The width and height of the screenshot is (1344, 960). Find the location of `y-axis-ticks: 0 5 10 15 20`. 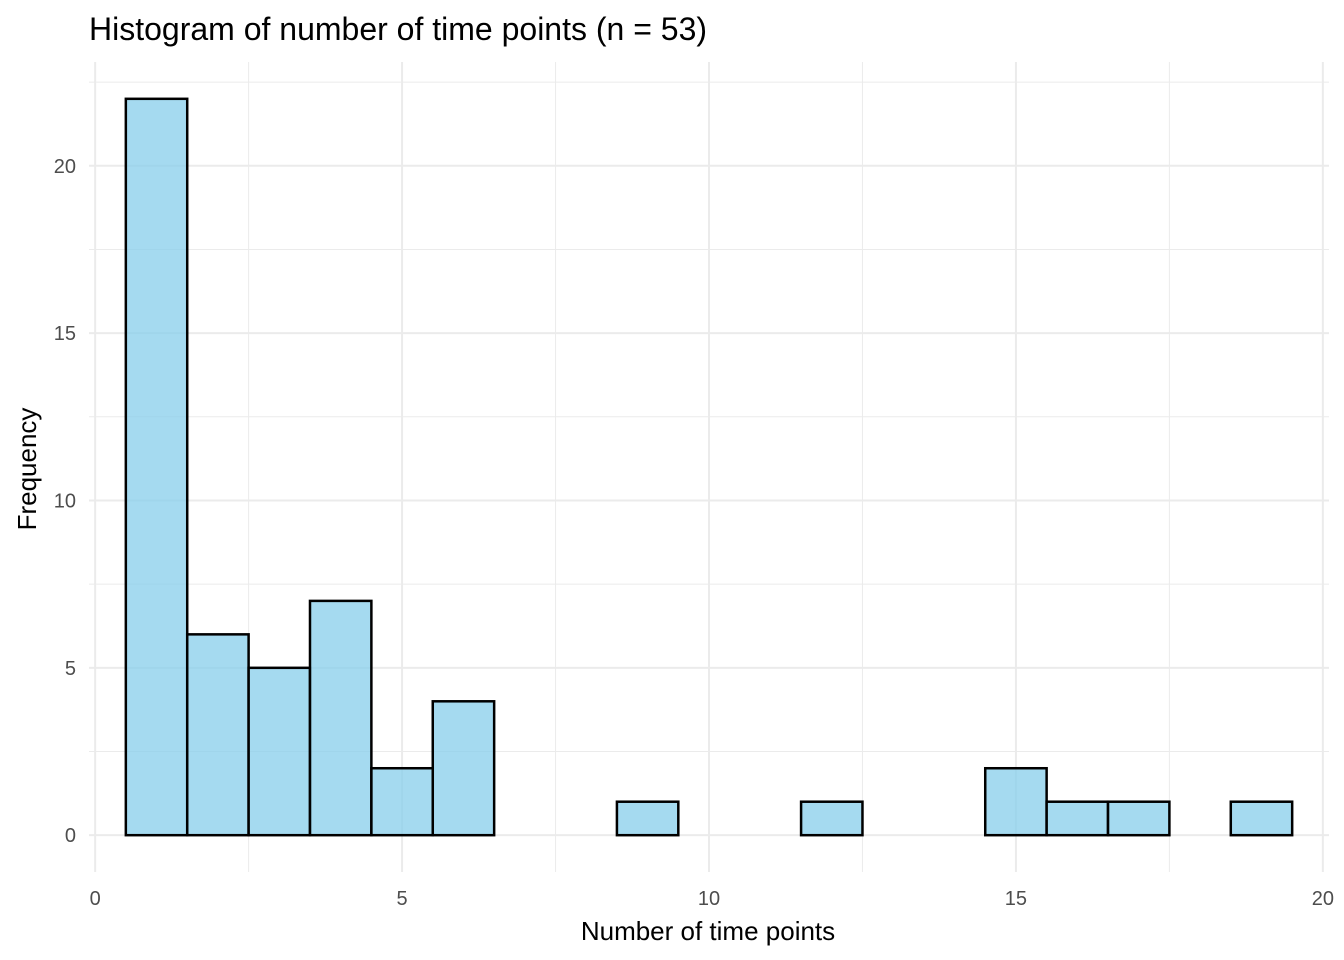

y-axis-ticks: 0 5 10 15 20 is located at coordinates (65, 501).